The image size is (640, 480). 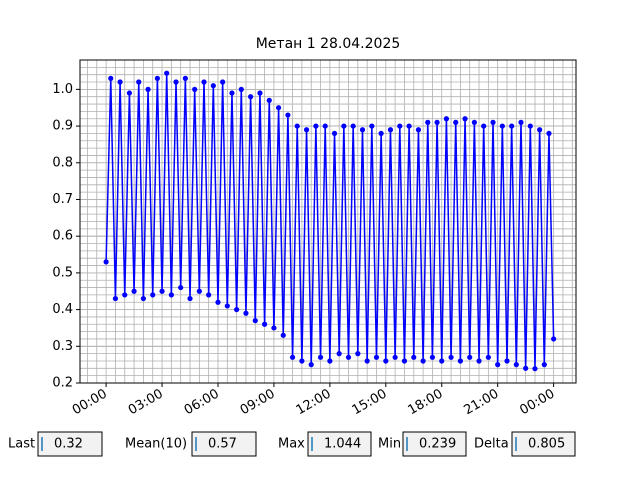 What do you see at coordinates (62, 162) in the screenshot?
I see `y-tick-label: 0.8` at bounding box center [62, 162].